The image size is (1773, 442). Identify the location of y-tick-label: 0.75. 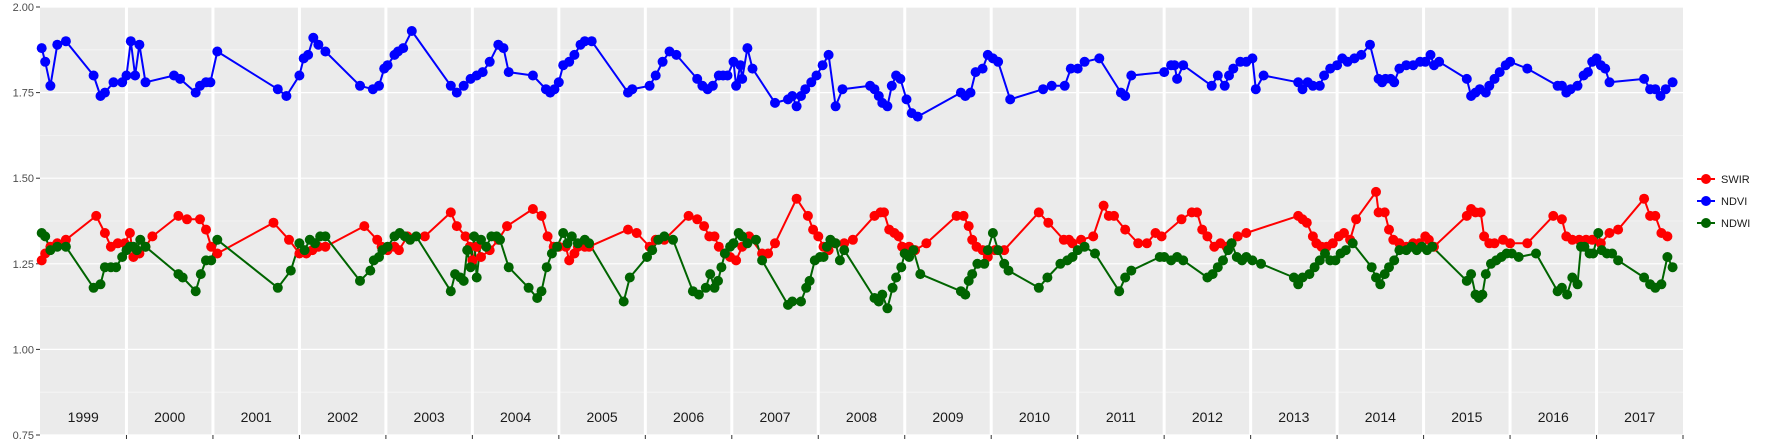
(23, 436).